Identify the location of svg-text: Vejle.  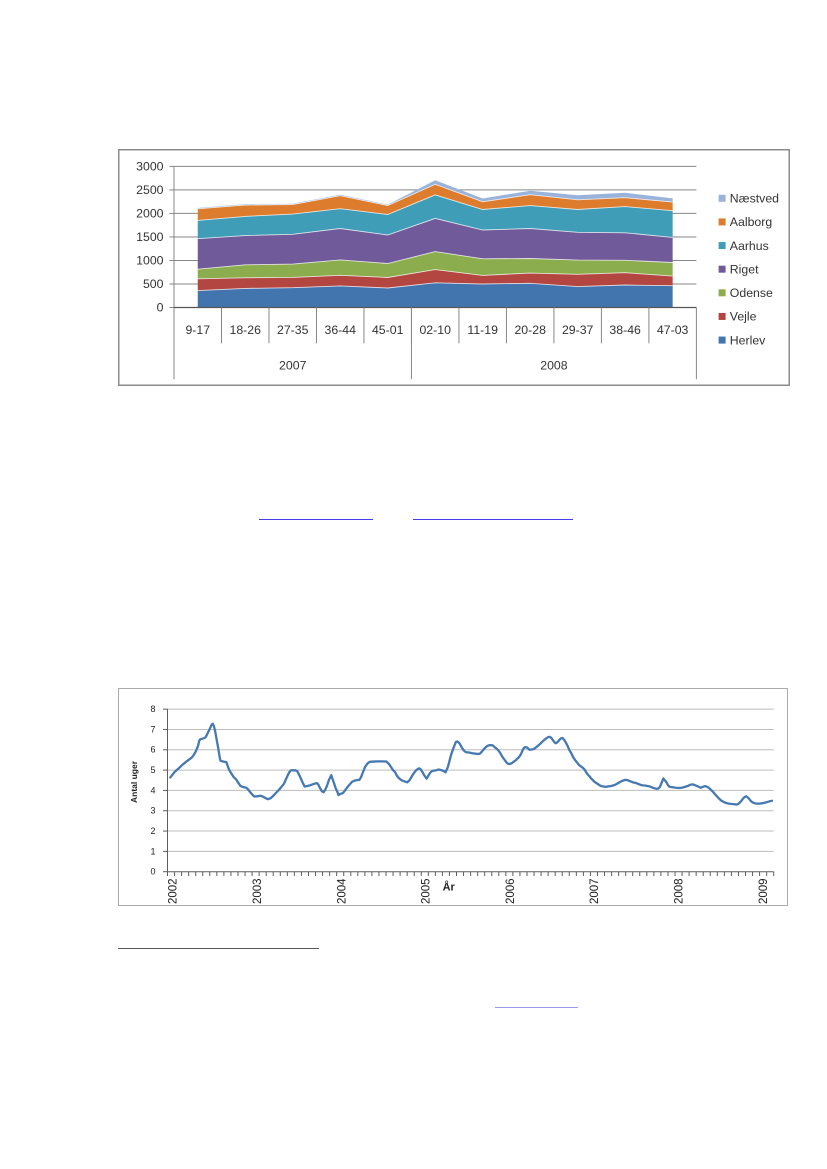
(743, 317).